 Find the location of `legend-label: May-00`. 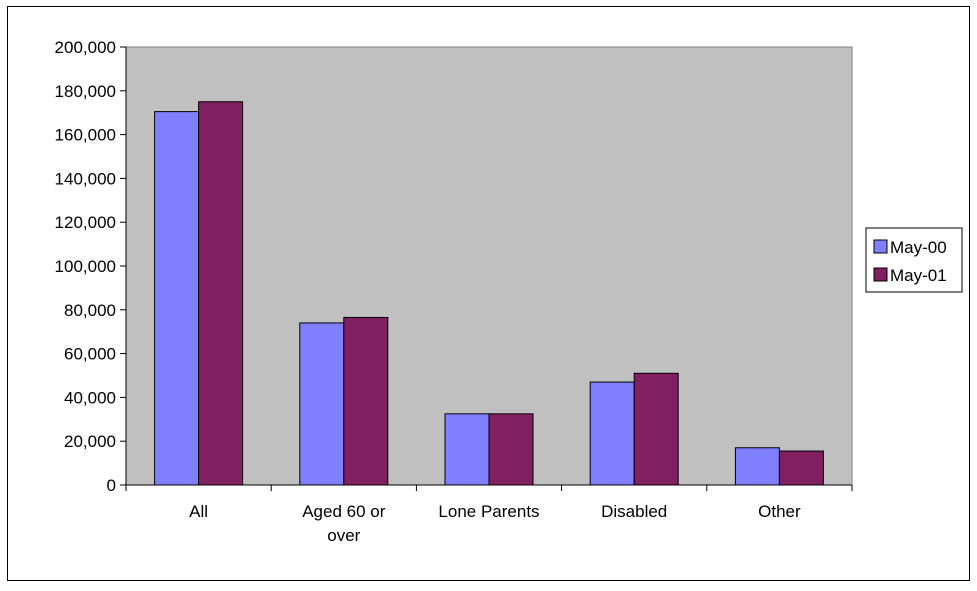

legend-label: May-00 is located at coordinates (918, 247).